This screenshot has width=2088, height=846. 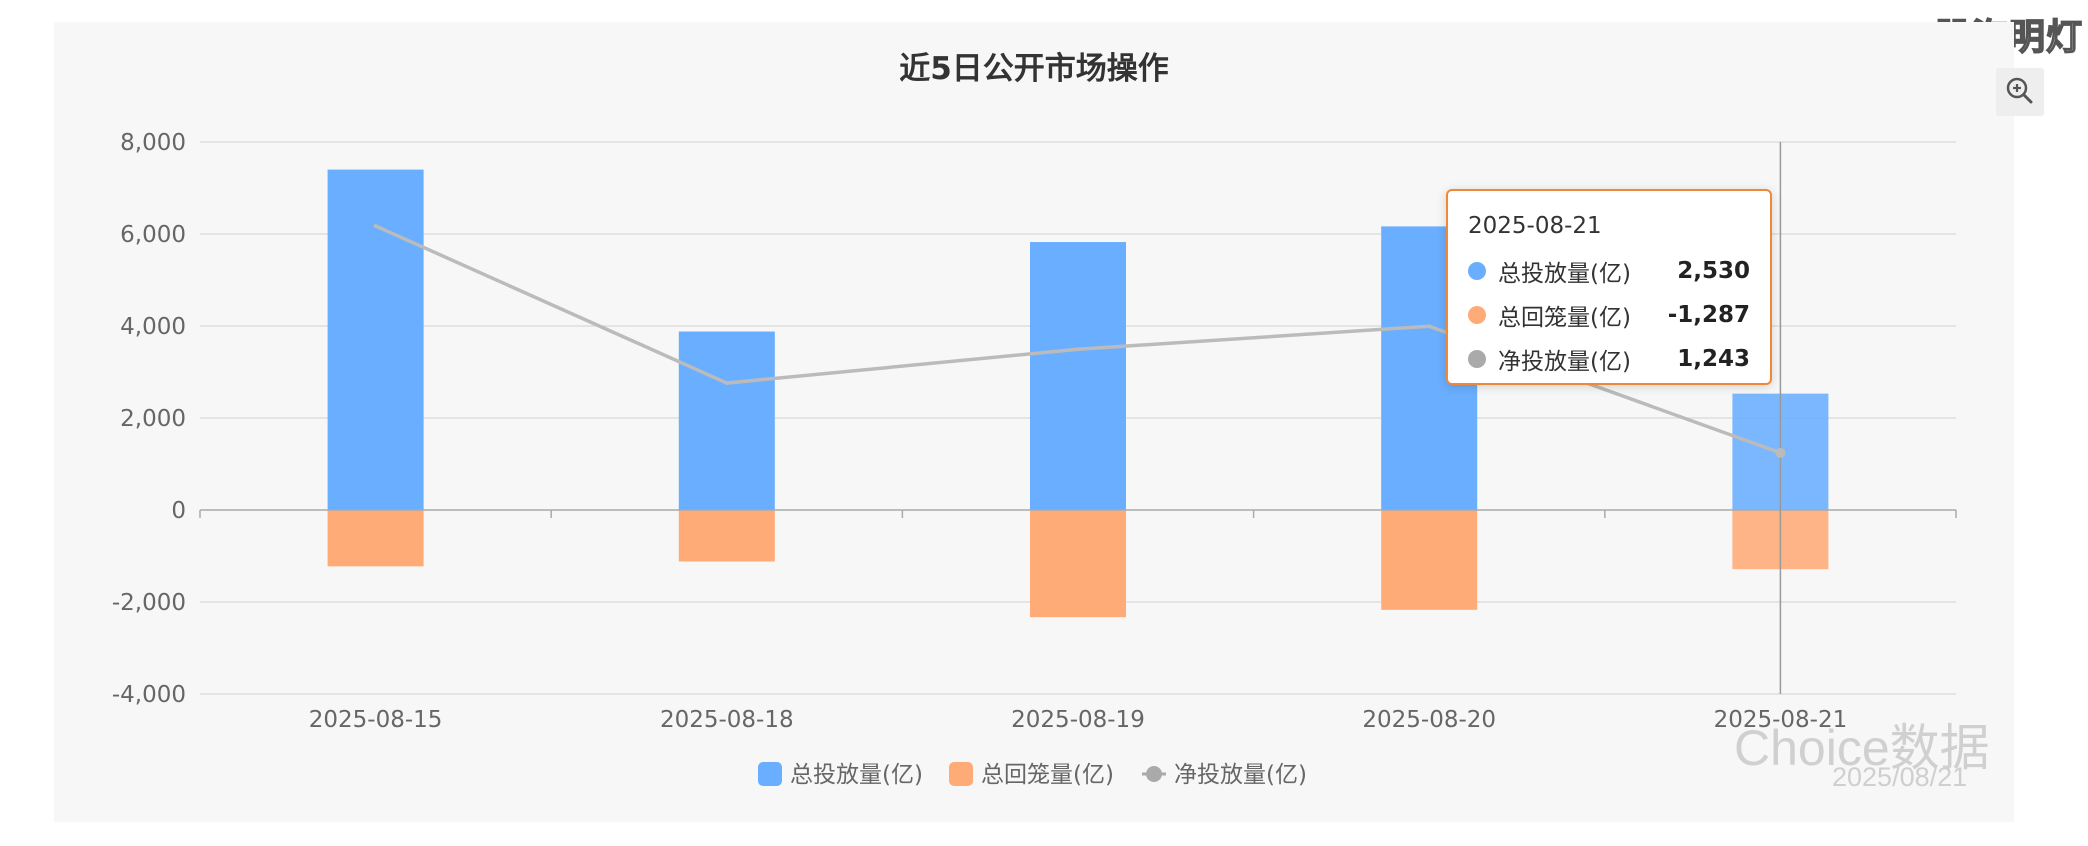 What do you see at coordinates (1429, 720) in the screenshot?
I see `x-tick-label: 2025-08-20` at bounding box center [1429, 720].